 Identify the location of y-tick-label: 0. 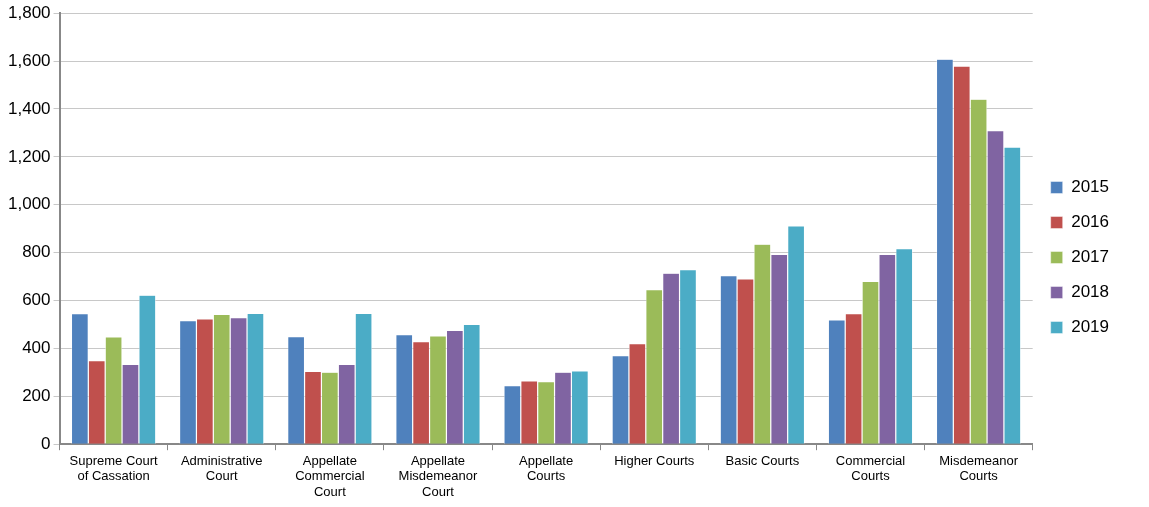
(46, 443).